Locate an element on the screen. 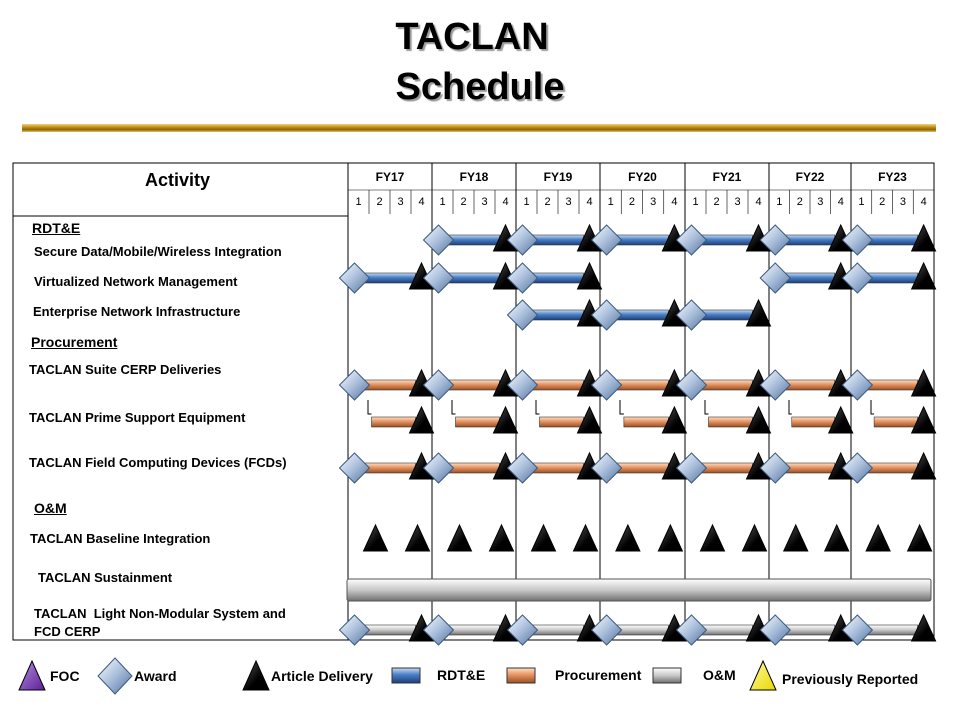 This screenshot has height=720, width=960. legend-award-diamond is located at coordinates (115, 676).